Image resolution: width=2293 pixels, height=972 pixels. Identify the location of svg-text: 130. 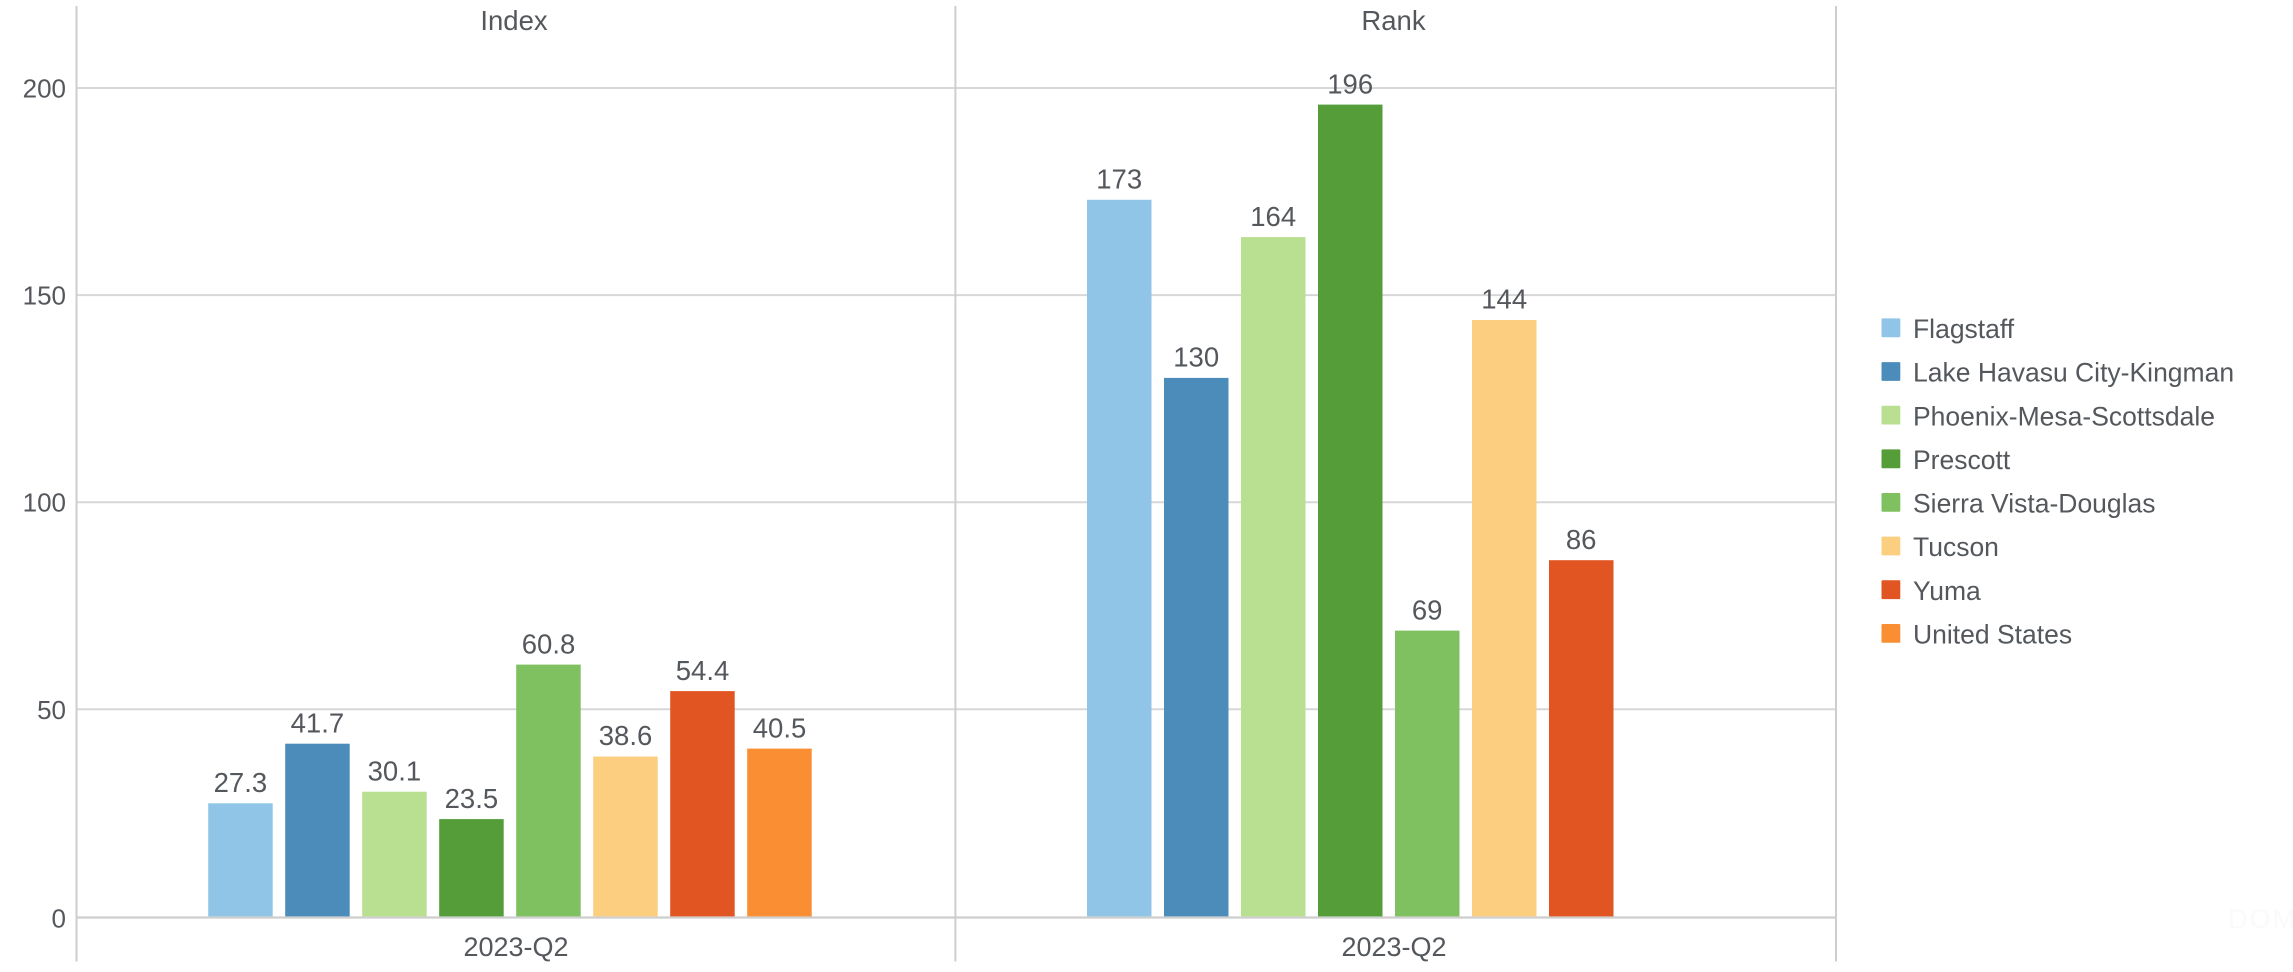
(1196, 357).